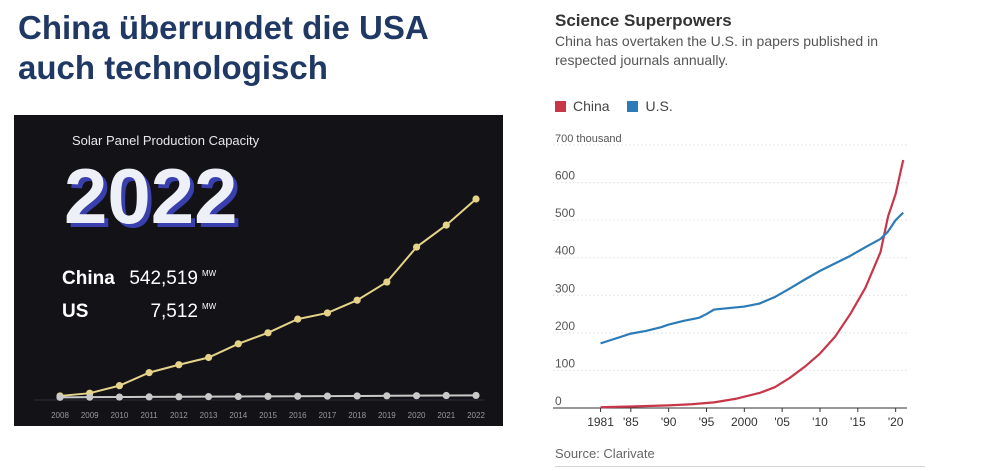  I want to click on solar-point-china-2010, so click(119, 386).